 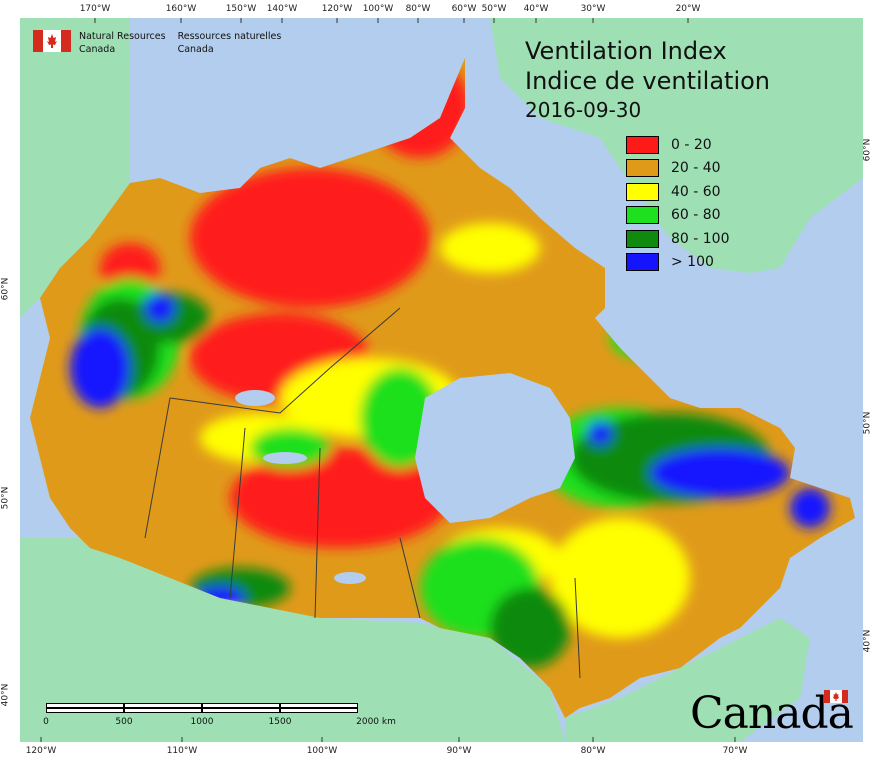 I want to click on scale-label: 0, so click(x=46, y=722).